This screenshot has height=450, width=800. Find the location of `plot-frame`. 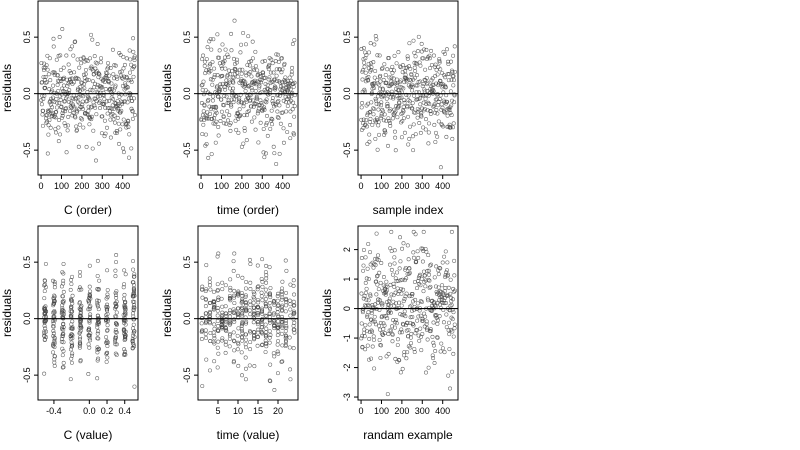

plot-frame is located at coordinates (408, 88).